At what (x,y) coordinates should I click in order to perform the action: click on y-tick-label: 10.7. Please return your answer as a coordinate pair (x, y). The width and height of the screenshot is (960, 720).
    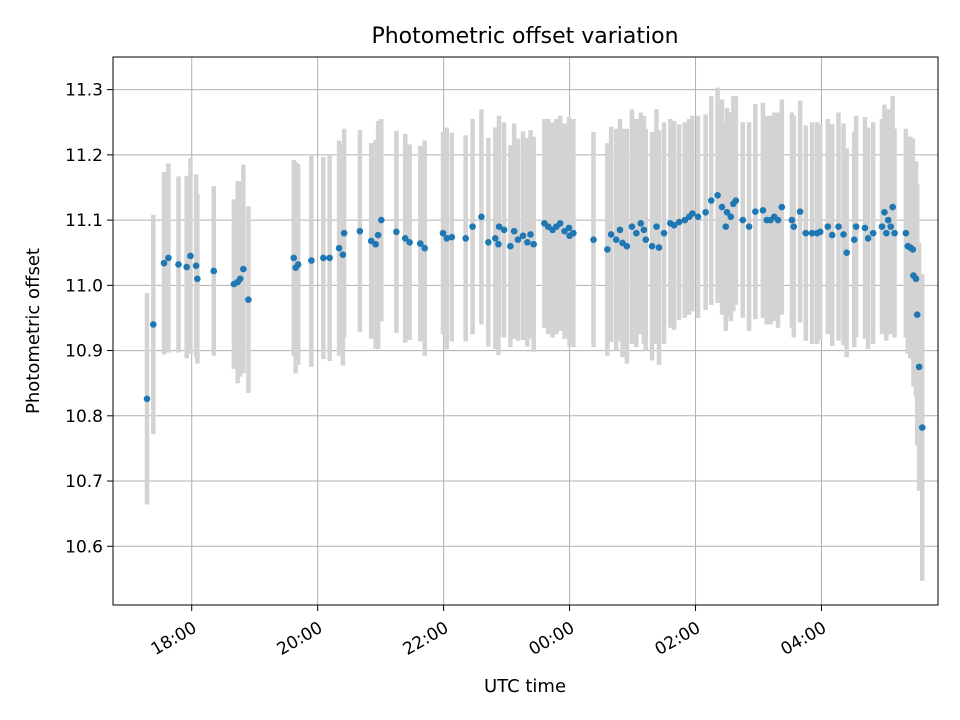
    Looking at the image, I should click on (84, 482).